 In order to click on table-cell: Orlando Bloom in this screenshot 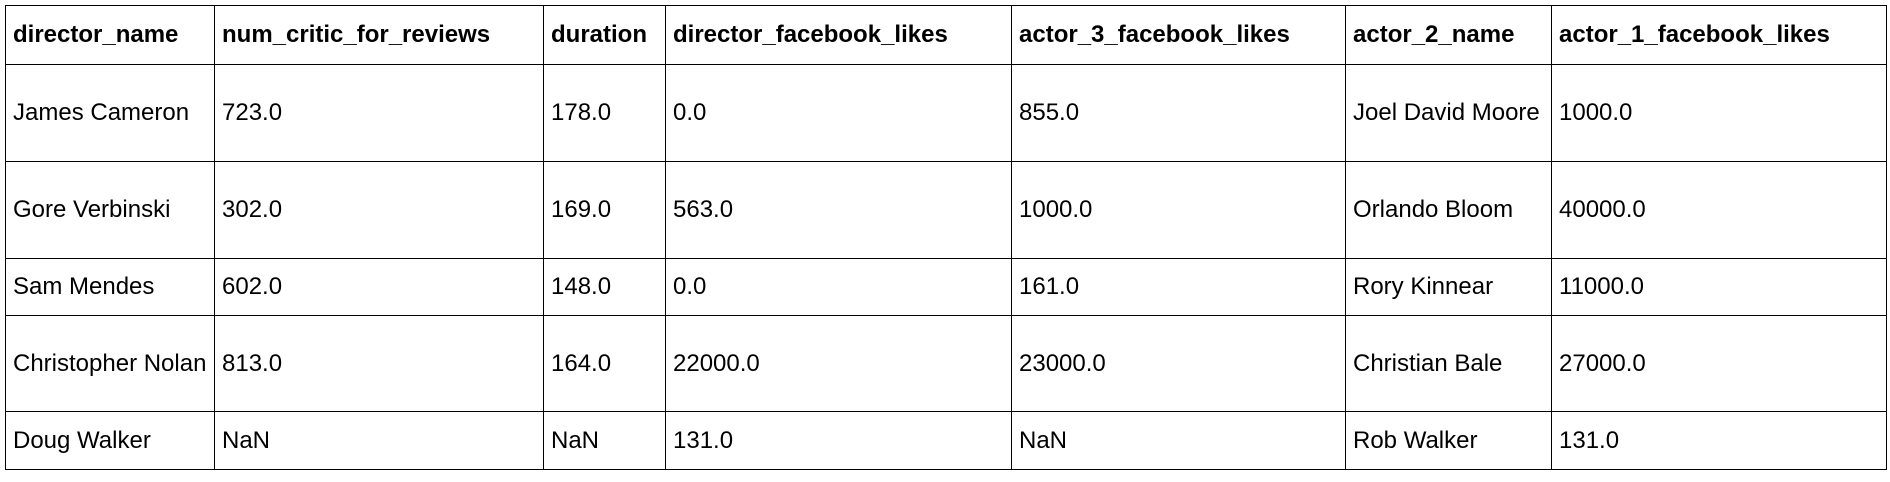, I will do `click(1448, 210)`.